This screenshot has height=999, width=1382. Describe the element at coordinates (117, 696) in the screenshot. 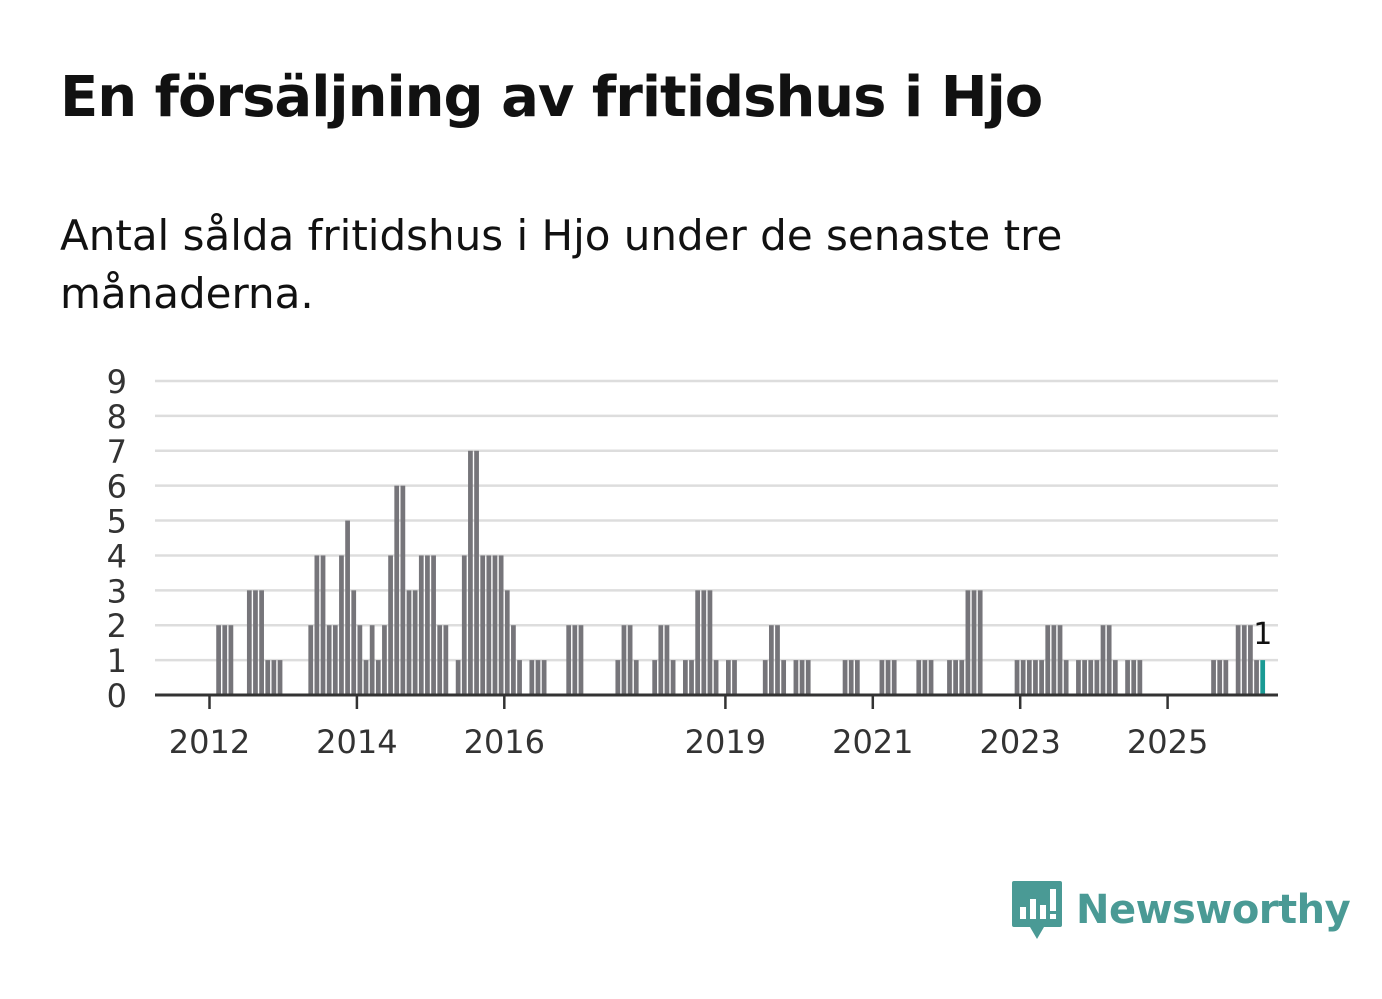

I see `y-tick-label-0: 0` at that location.